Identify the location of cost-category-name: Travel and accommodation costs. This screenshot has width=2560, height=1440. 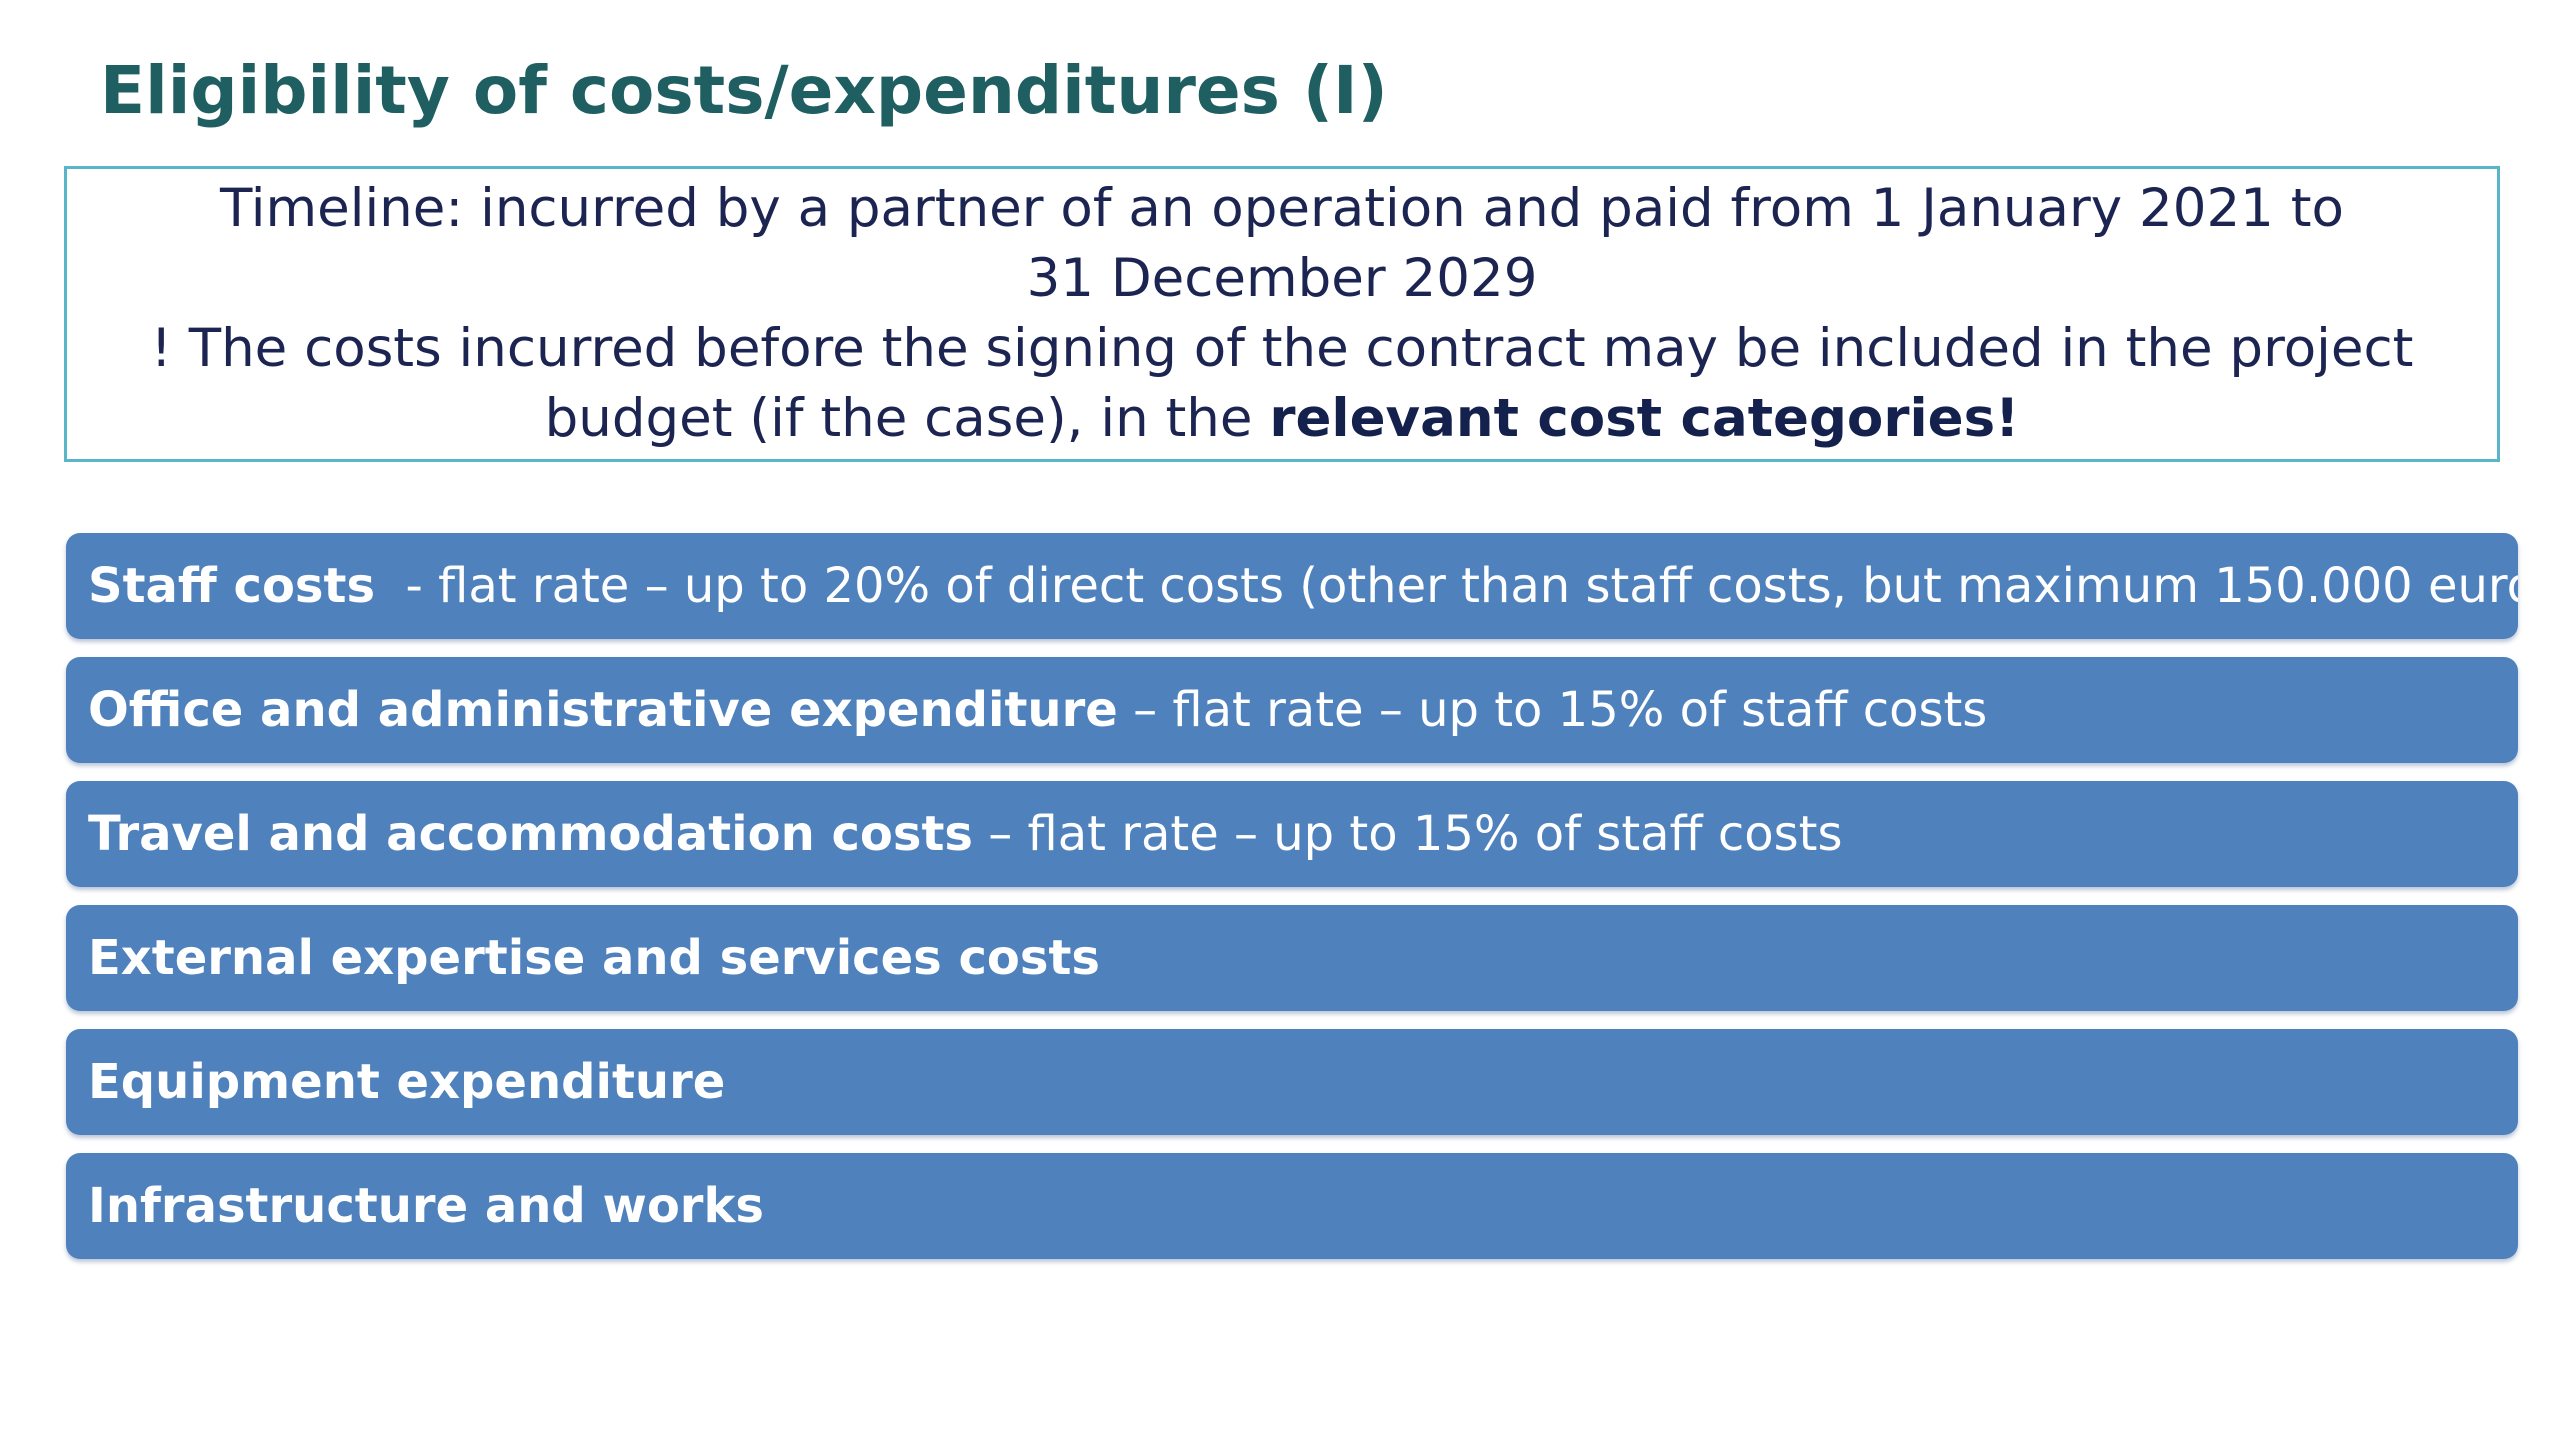
(530, 834).